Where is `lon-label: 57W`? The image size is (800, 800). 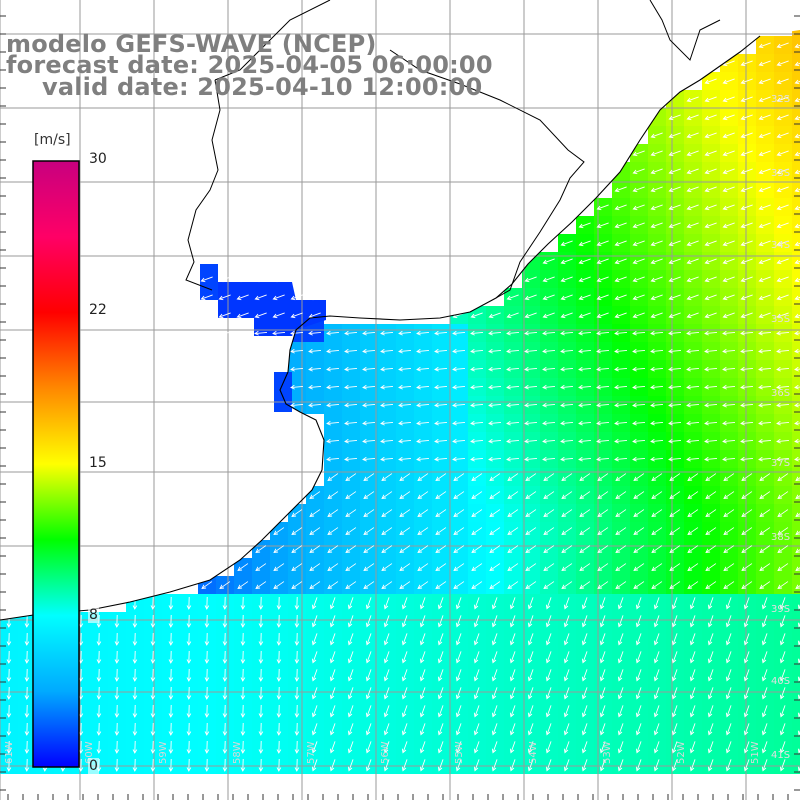
lon-label: 57W is located at coordinates (311, 752).